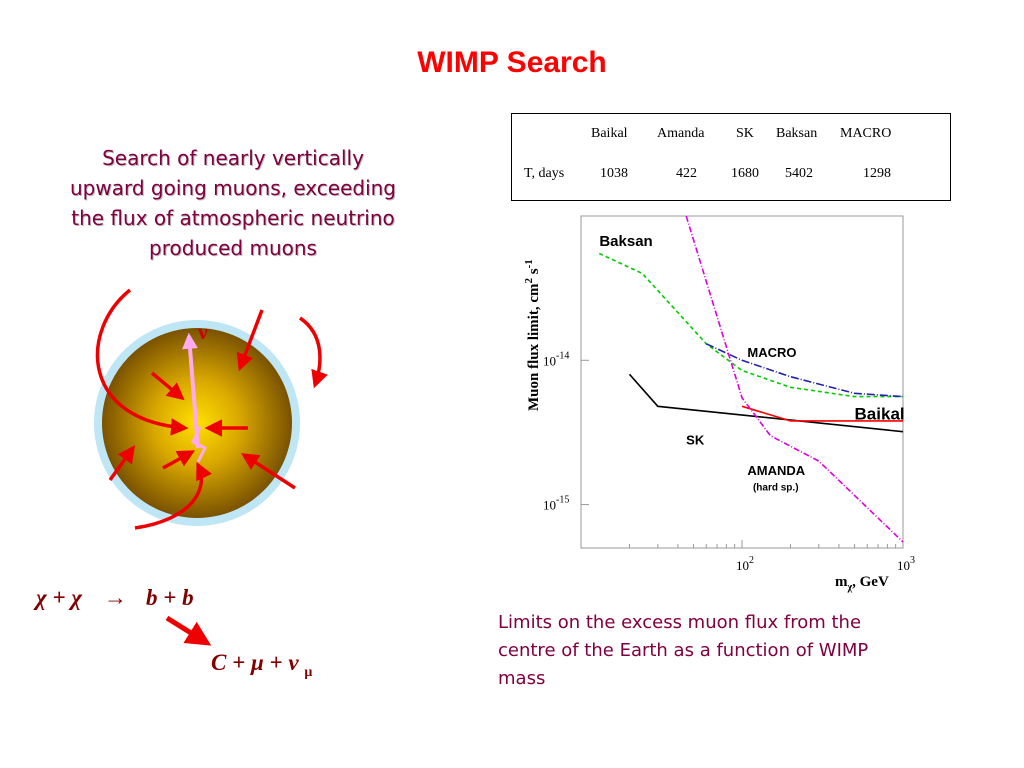 This screenshot has height=768, width=1024. What do you see at coordinates (799, 173) in the screenshot?
I see `table-cell-baksan: 5402` at bounding box center [799, 173].